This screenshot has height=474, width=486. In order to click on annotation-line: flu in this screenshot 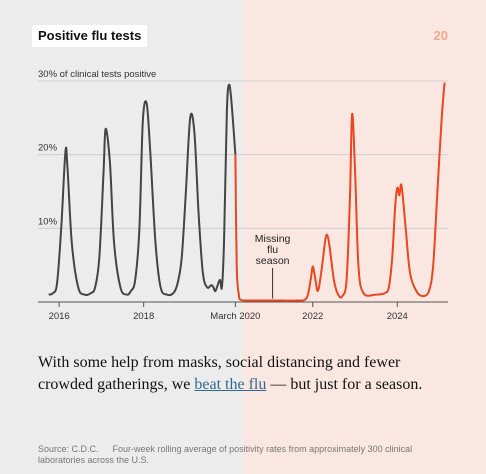, I will do `click(272, 250)`.